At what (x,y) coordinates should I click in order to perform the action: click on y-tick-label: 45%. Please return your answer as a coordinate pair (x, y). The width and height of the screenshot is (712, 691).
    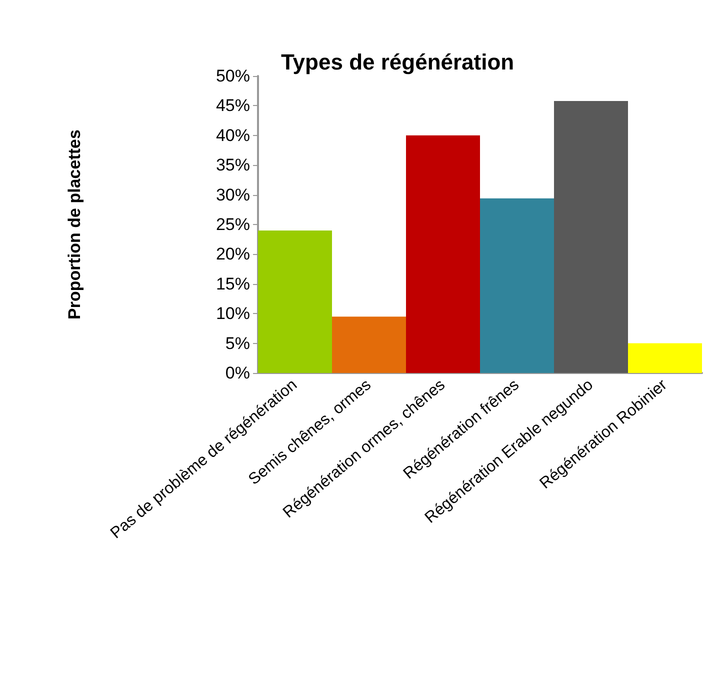
    Looking at the image, I should click on (233, 106).